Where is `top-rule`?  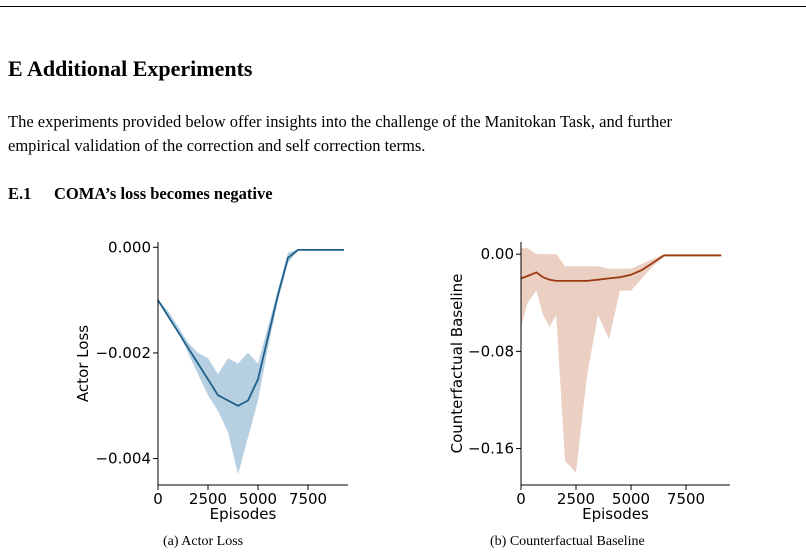
top-rule is located at coordinates (403, 6).